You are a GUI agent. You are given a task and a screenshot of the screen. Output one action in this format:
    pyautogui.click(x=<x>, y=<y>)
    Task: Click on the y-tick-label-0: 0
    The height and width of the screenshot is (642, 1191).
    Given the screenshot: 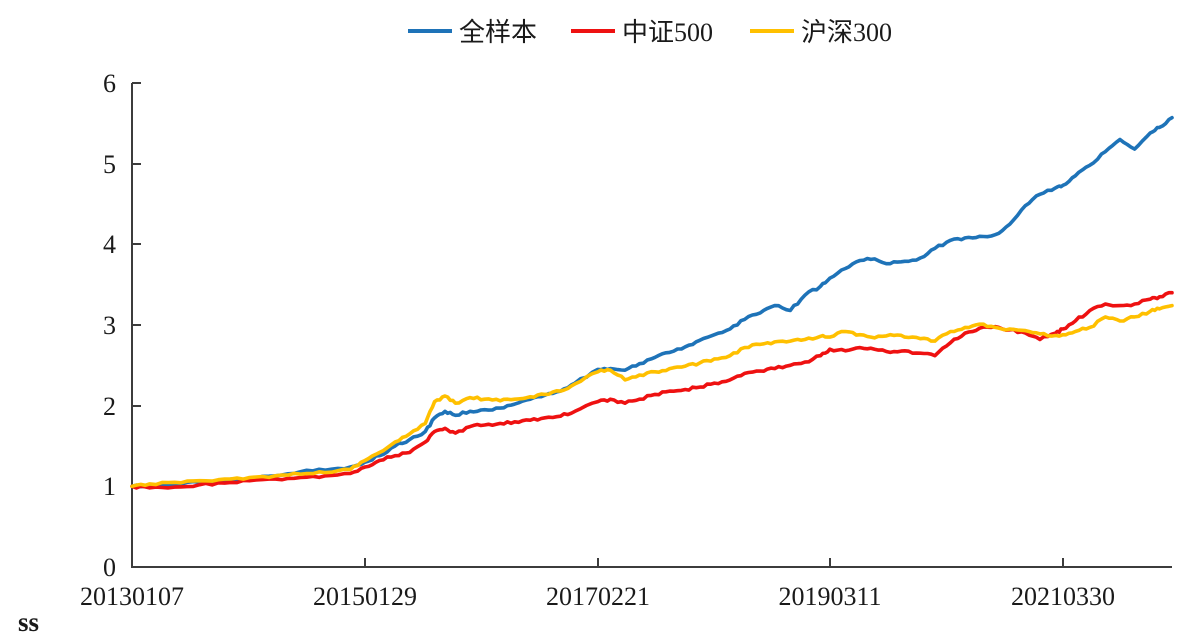 What is the action you would take?
    pyautogui.click(x=109, y=567)
    